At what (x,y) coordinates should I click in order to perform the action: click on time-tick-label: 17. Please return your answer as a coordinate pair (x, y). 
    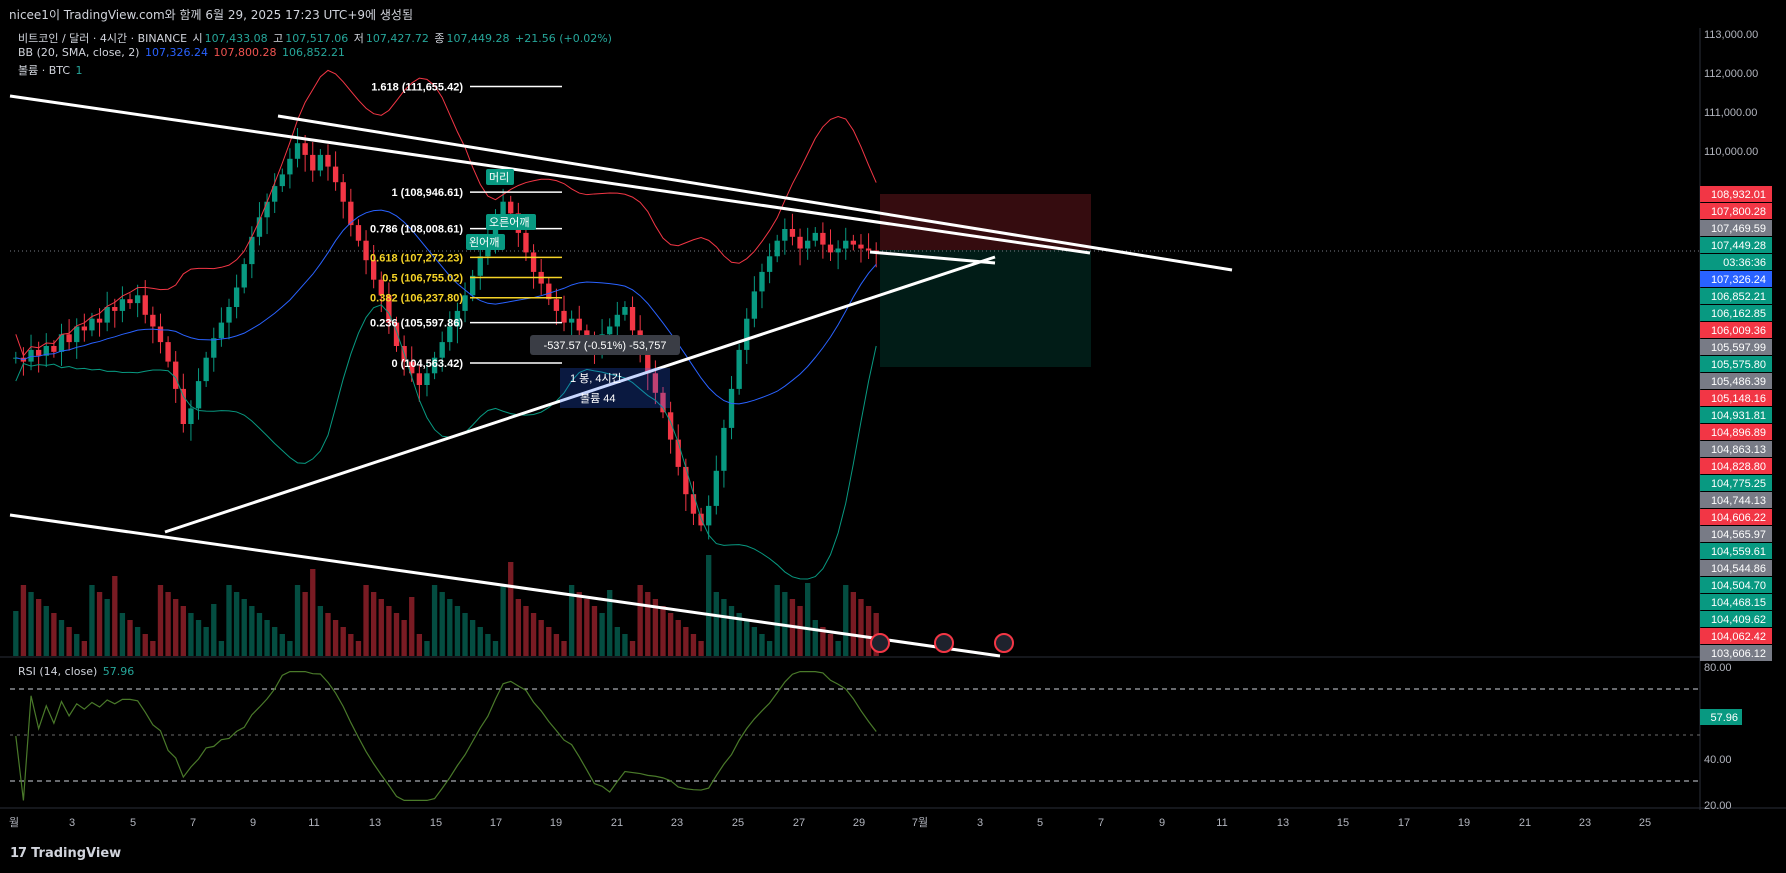
    Looking at the image, I should click on (496, 823).